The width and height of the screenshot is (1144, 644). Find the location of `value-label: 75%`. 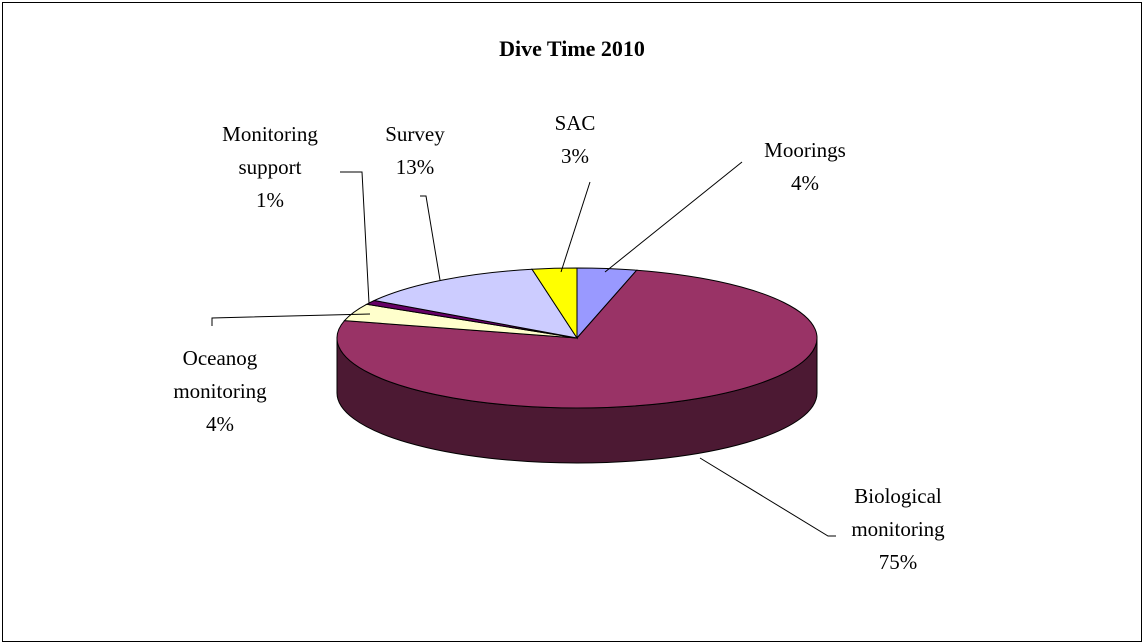

value-label: 75% is located at coordinates (898, 562).